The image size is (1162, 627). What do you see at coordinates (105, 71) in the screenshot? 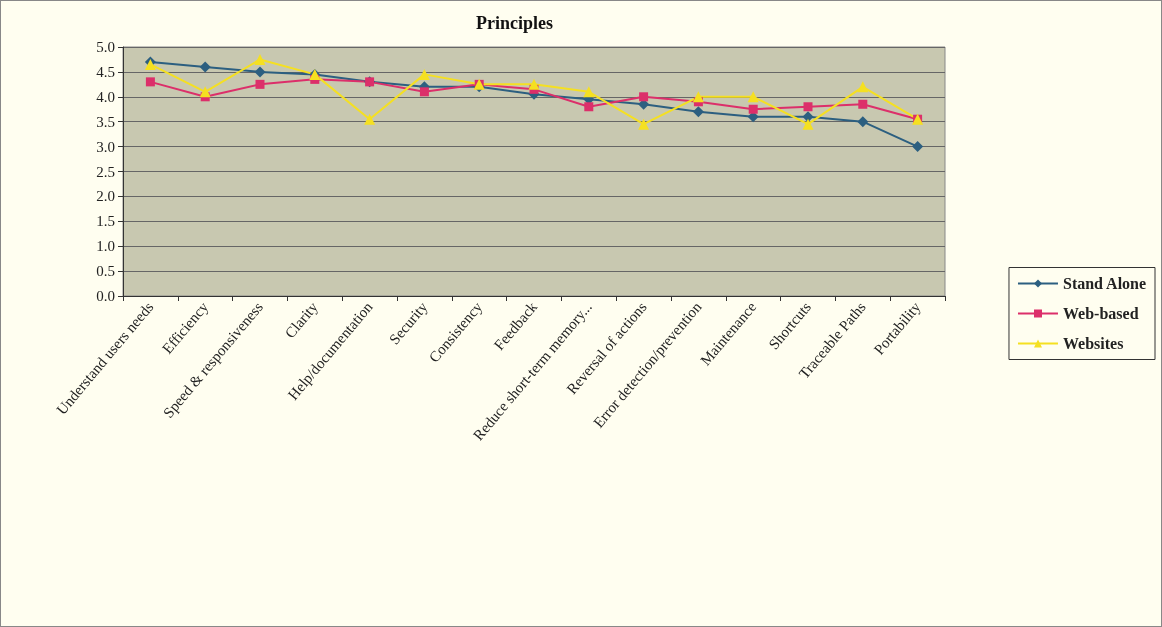
I see `y-tick-label: 4.5` at bounding box center [105, 71].